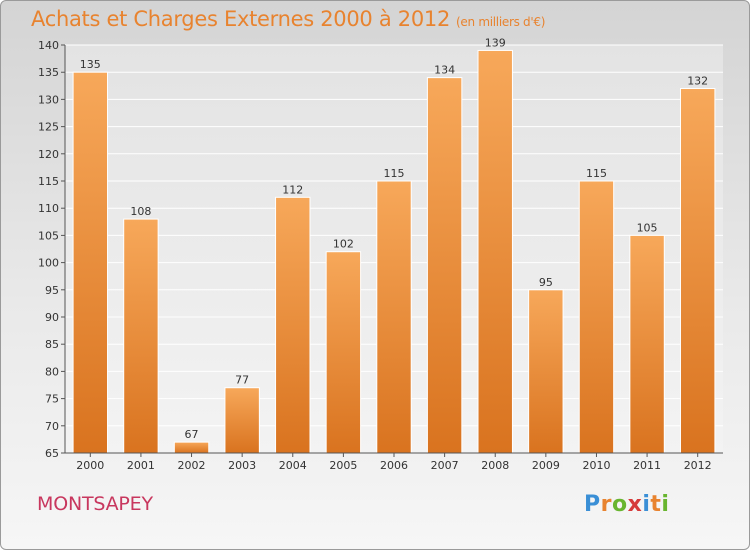 The image size is (750, 550). Describe the element at coordinates (444, 265) in the screenshot. I see `bar-2007` at that location.